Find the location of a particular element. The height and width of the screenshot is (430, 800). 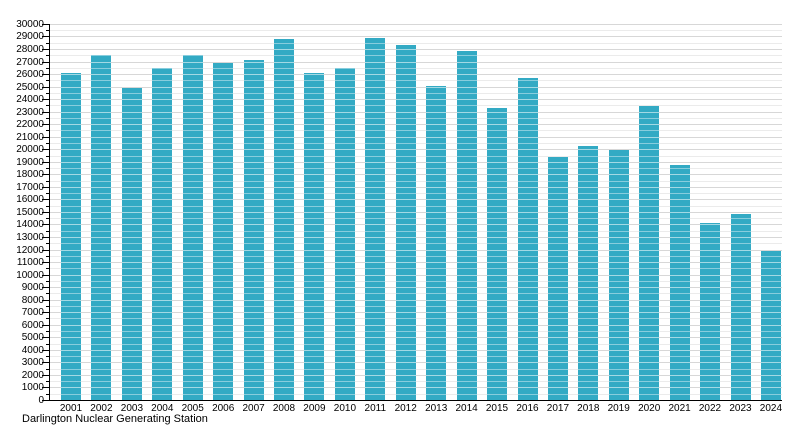

y-tick-label: 12000 is located at coordinates (30, 250).